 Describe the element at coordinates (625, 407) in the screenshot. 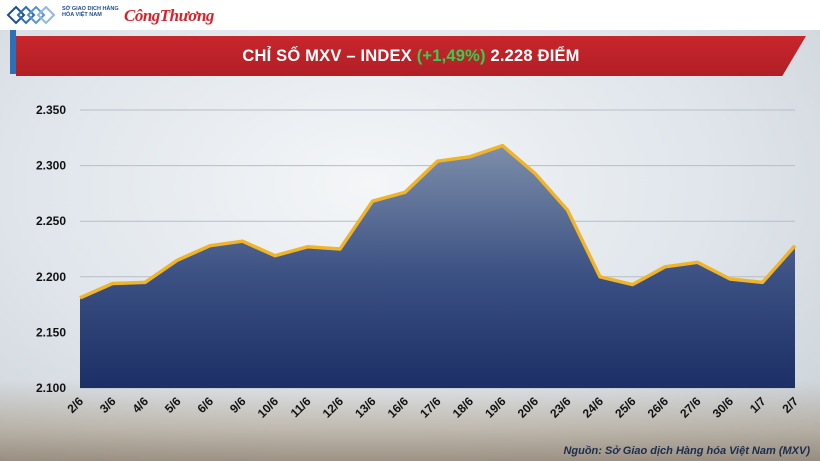

I see `x-tick-label: 25/6` at that location.